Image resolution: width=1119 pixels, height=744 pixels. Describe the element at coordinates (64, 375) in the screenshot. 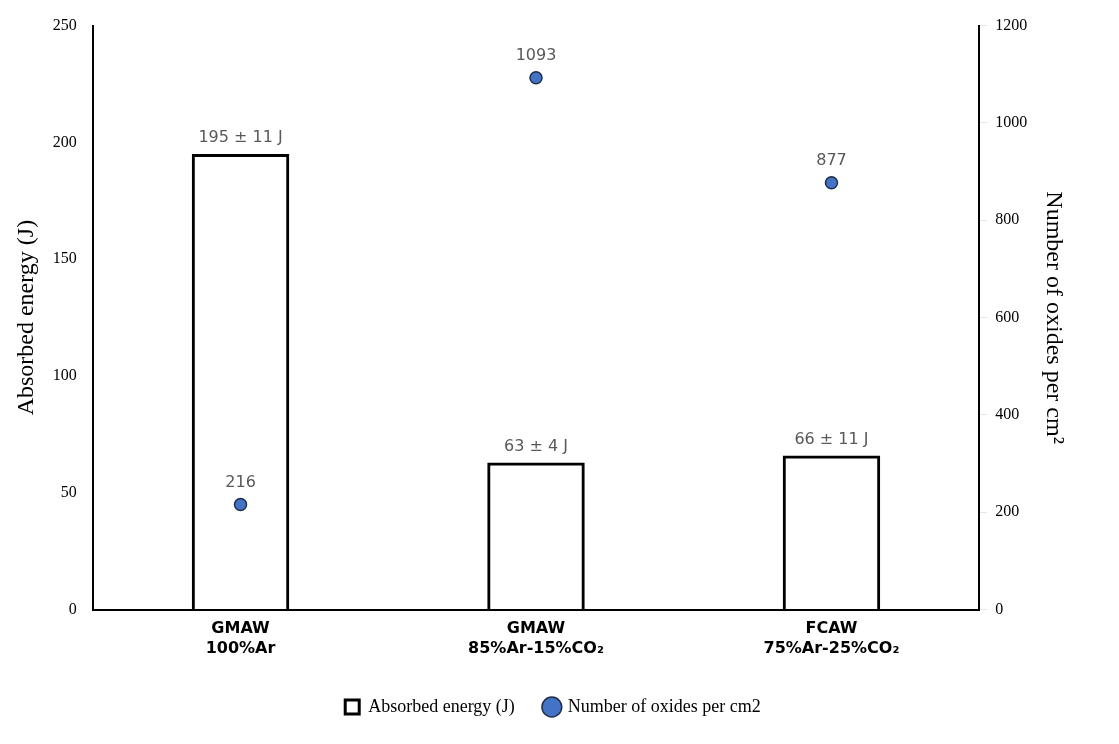

I see `y-tick-label: 100` at that location.